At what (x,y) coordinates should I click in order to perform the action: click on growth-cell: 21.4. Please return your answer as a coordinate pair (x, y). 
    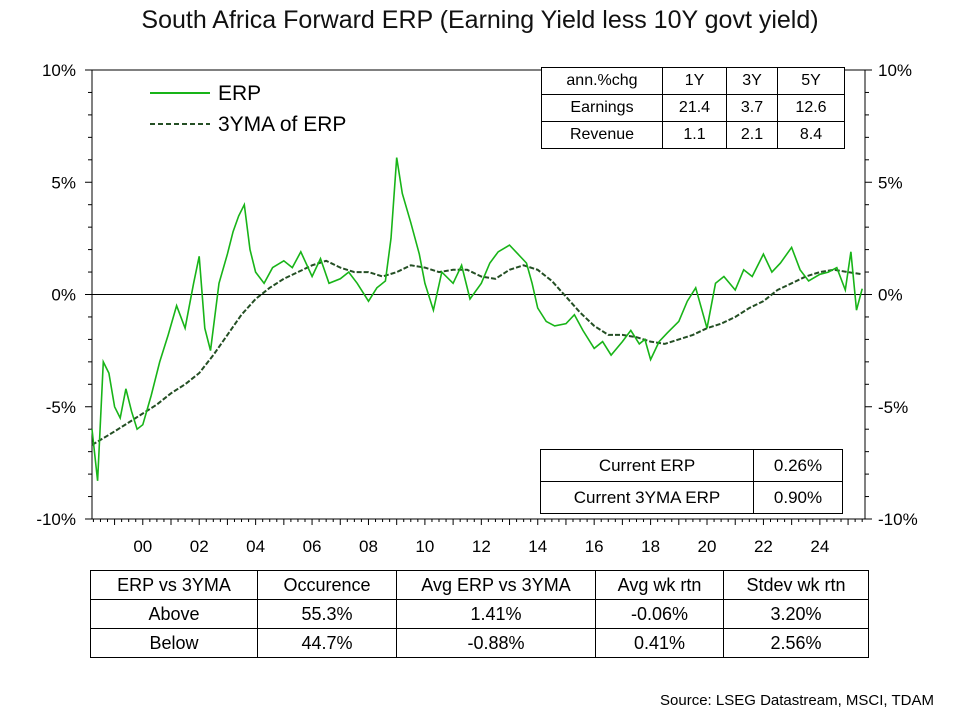
    Looking at the image, I should click on (695, 108).